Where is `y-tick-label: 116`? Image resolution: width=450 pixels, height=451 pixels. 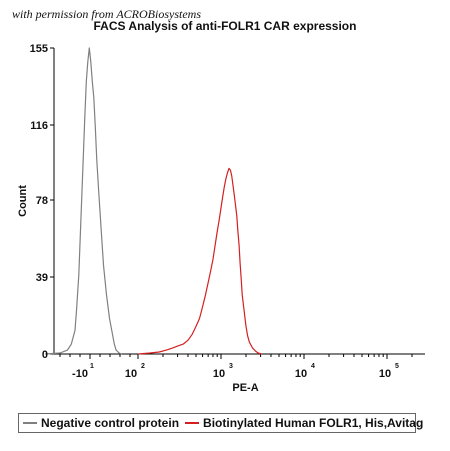 y-tick-label: 116 is located at coordinates (39, 126).